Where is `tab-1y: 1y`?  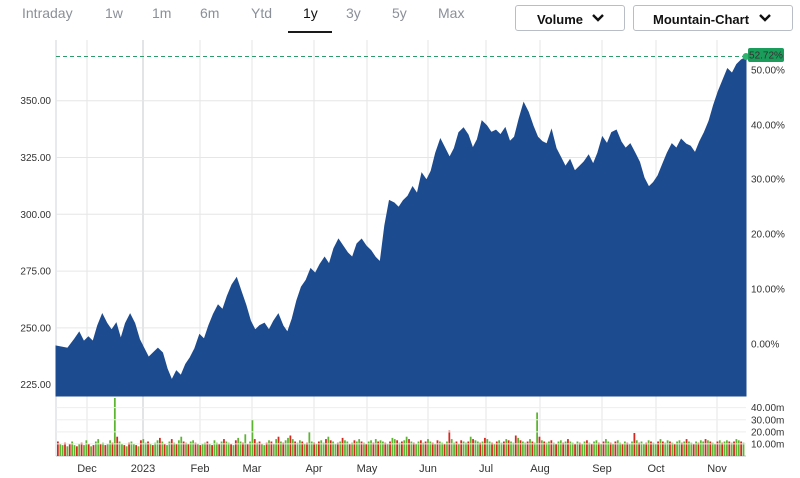
tab-1y: 1y is located at coordinates (310, 13).